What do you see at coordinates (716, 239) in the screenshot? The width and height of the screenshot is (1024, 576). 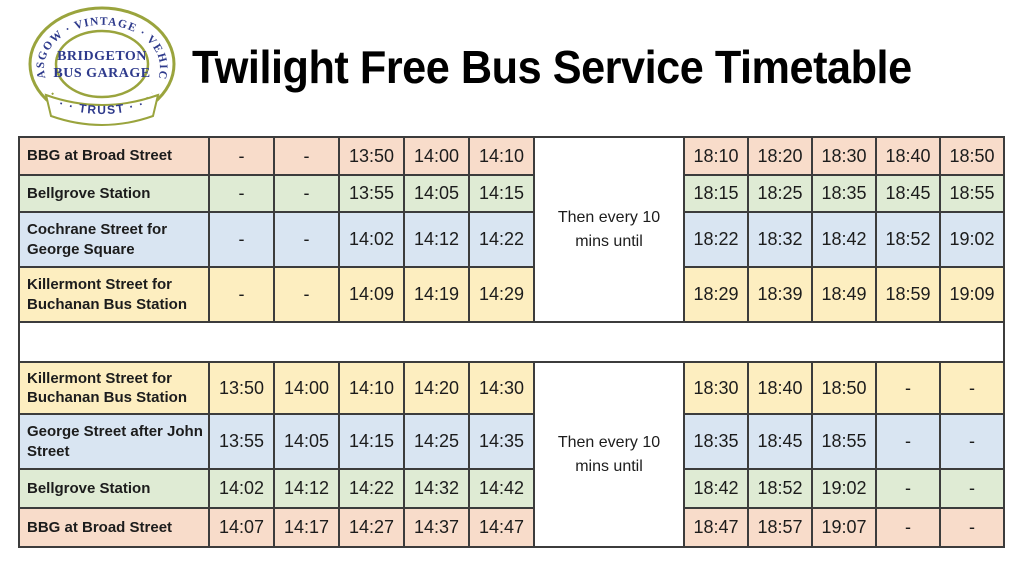 I see `time-cell: 18:22` at bounding box center [716, 239].